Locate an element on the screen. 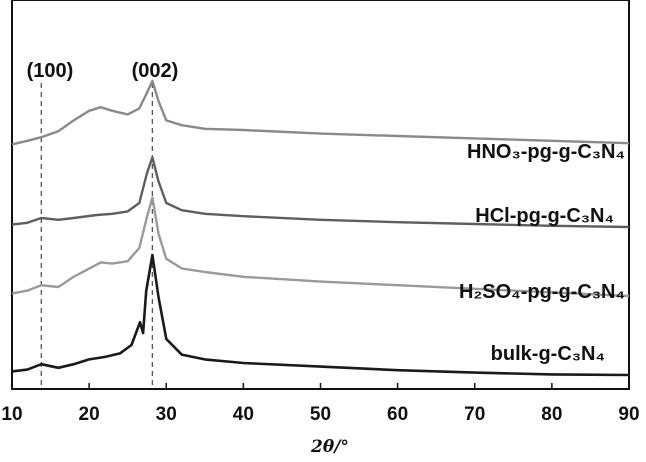 This screenshot has height=462, width=646. x-axis-ticks: 10 20 30 40 50 60 70 80 90 is located at coordinates (320, 404).